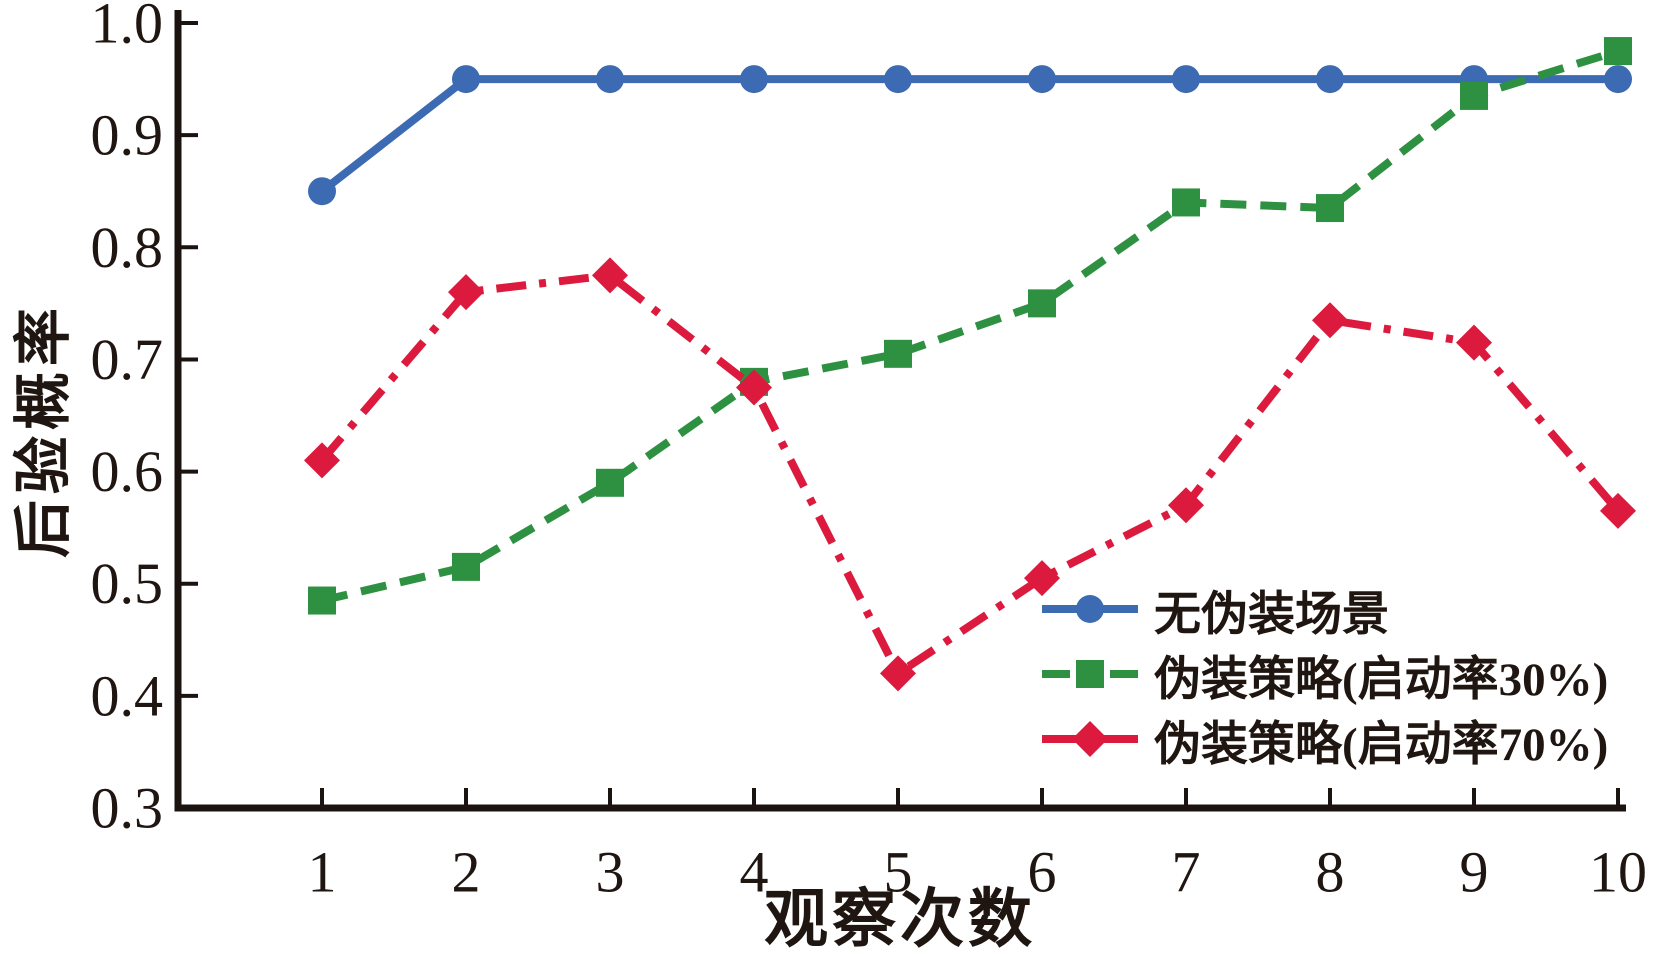  I want to click on x-tick-label: 9, so click(1474, 872).